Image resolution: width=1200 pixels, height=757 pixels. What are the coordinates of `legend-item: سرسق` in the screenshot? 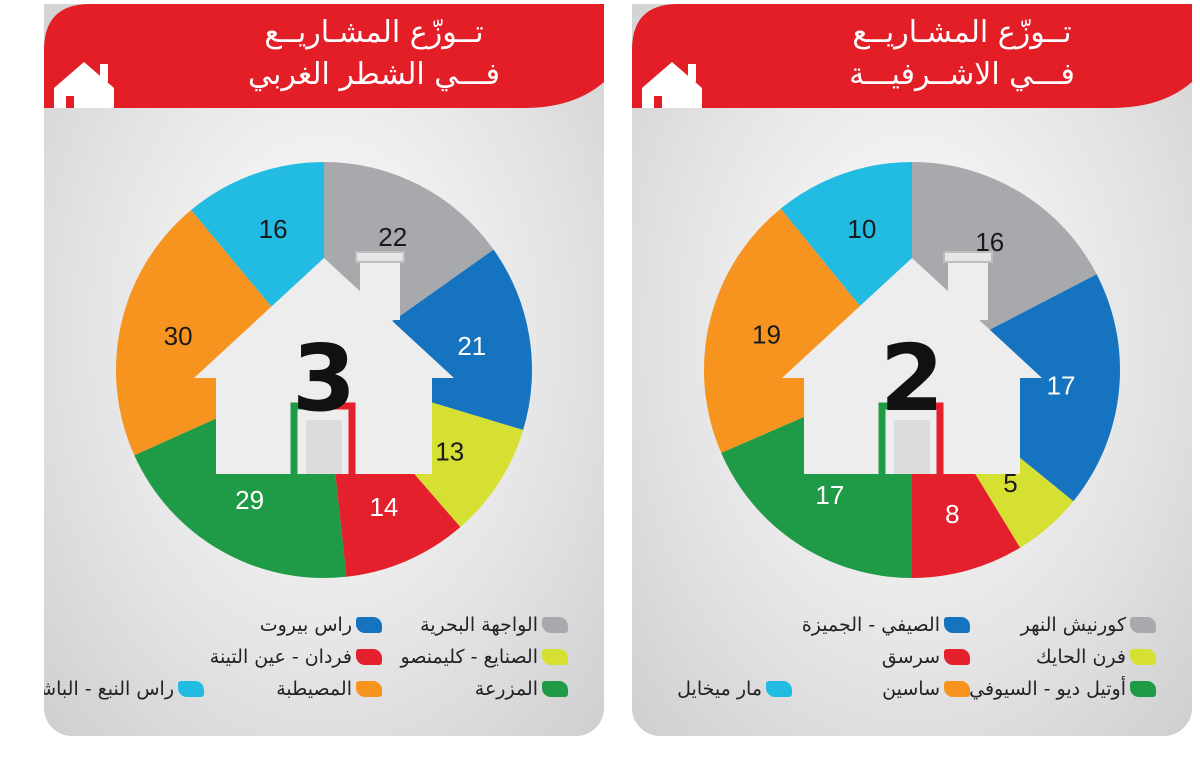 It's located at (926, 657).